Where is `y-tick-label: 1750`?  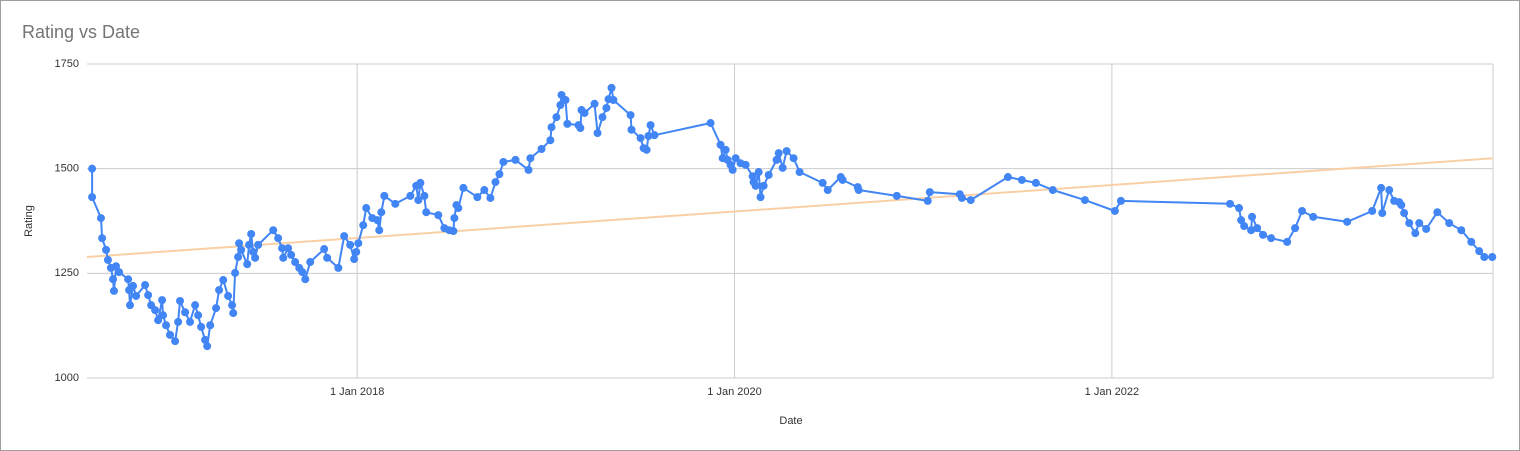
y-tick-label: 1750 is located at coordinates (67, 64).